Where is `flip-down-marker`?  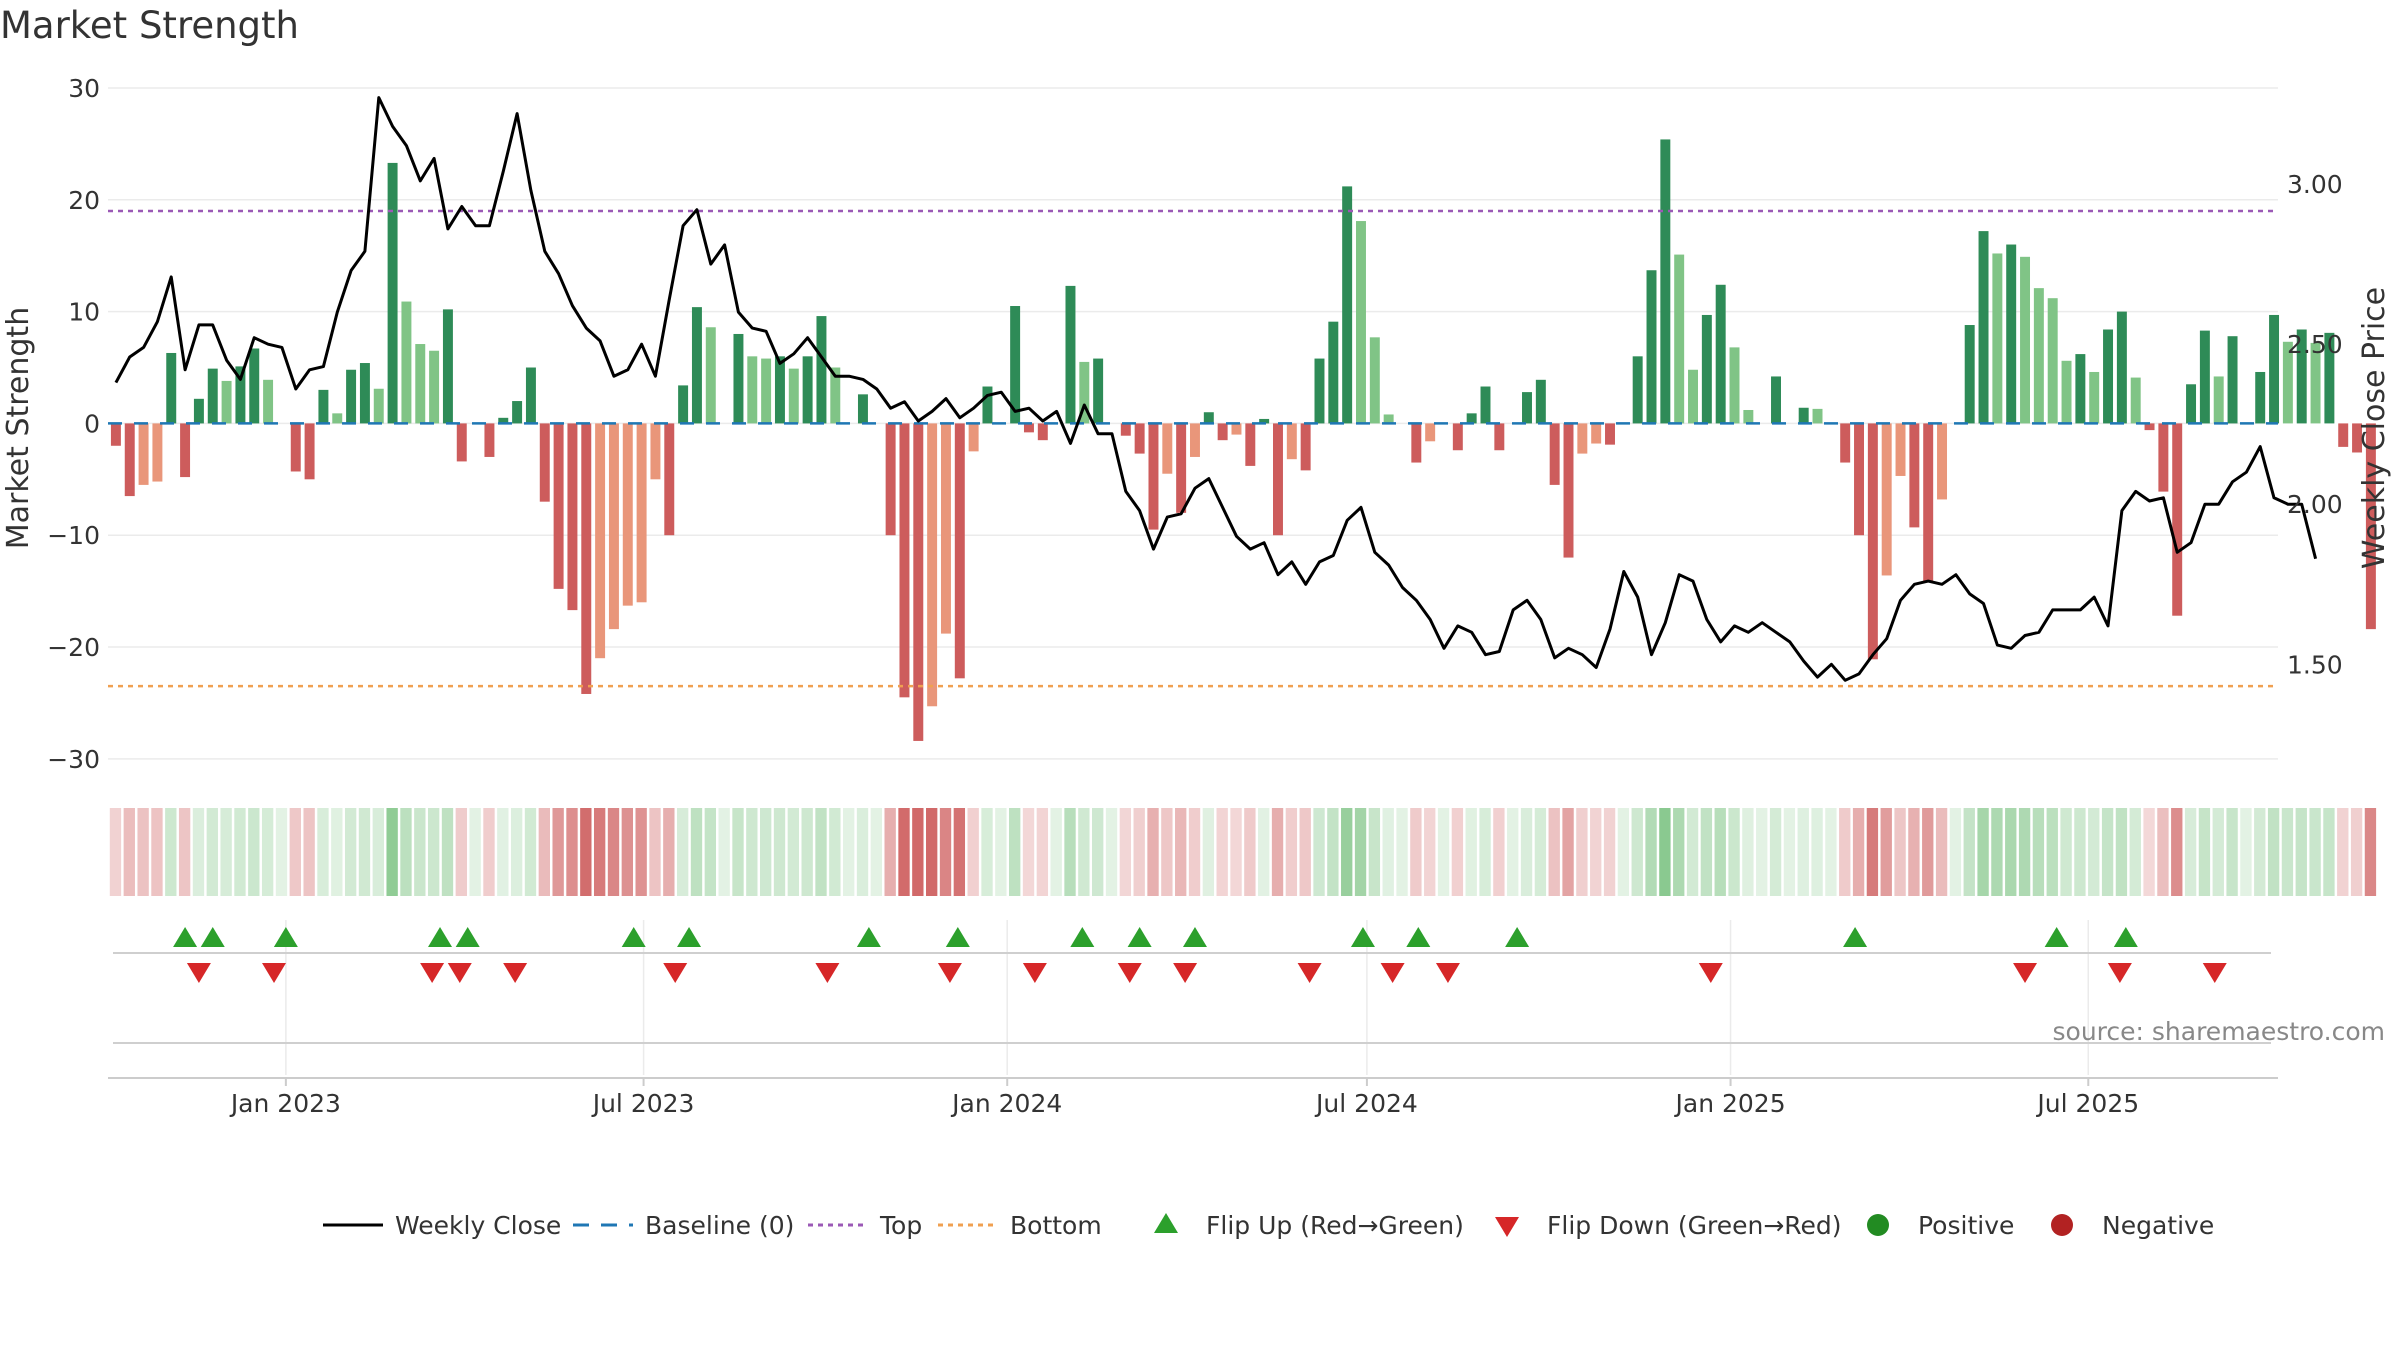 flip-down-marker is located at coordinates (1392, 973).